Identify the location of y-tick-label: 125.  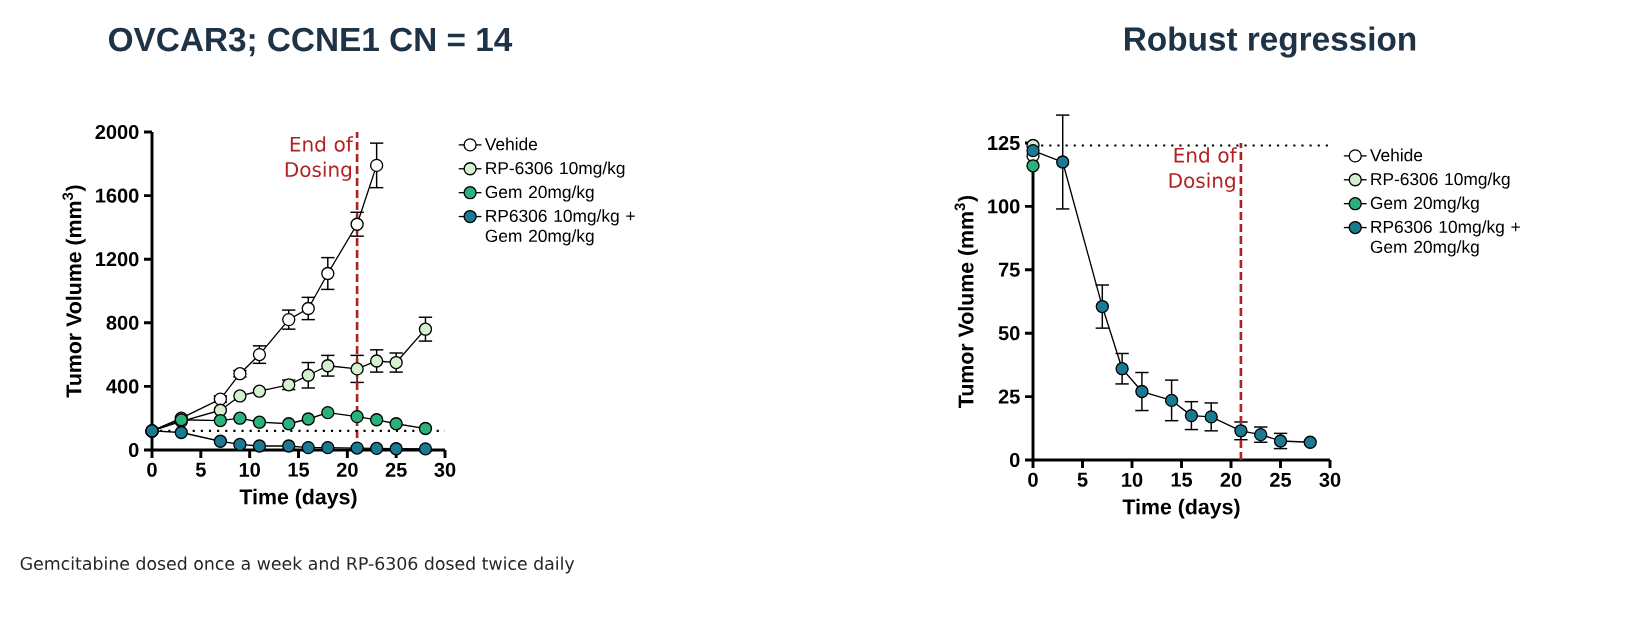
(1004, 143).